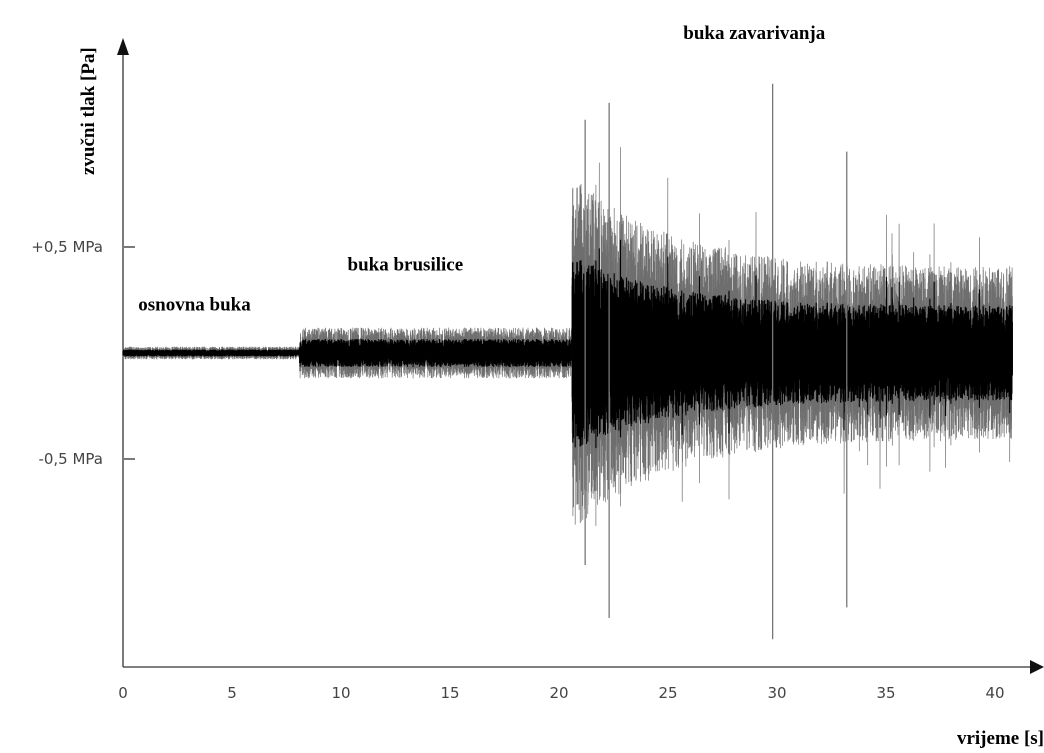 This screenshot has height=753, width=1044. Describe the element at coordinates (1037, 667) in the screenshot. I see `x-axis-arrow-icon` at that location.